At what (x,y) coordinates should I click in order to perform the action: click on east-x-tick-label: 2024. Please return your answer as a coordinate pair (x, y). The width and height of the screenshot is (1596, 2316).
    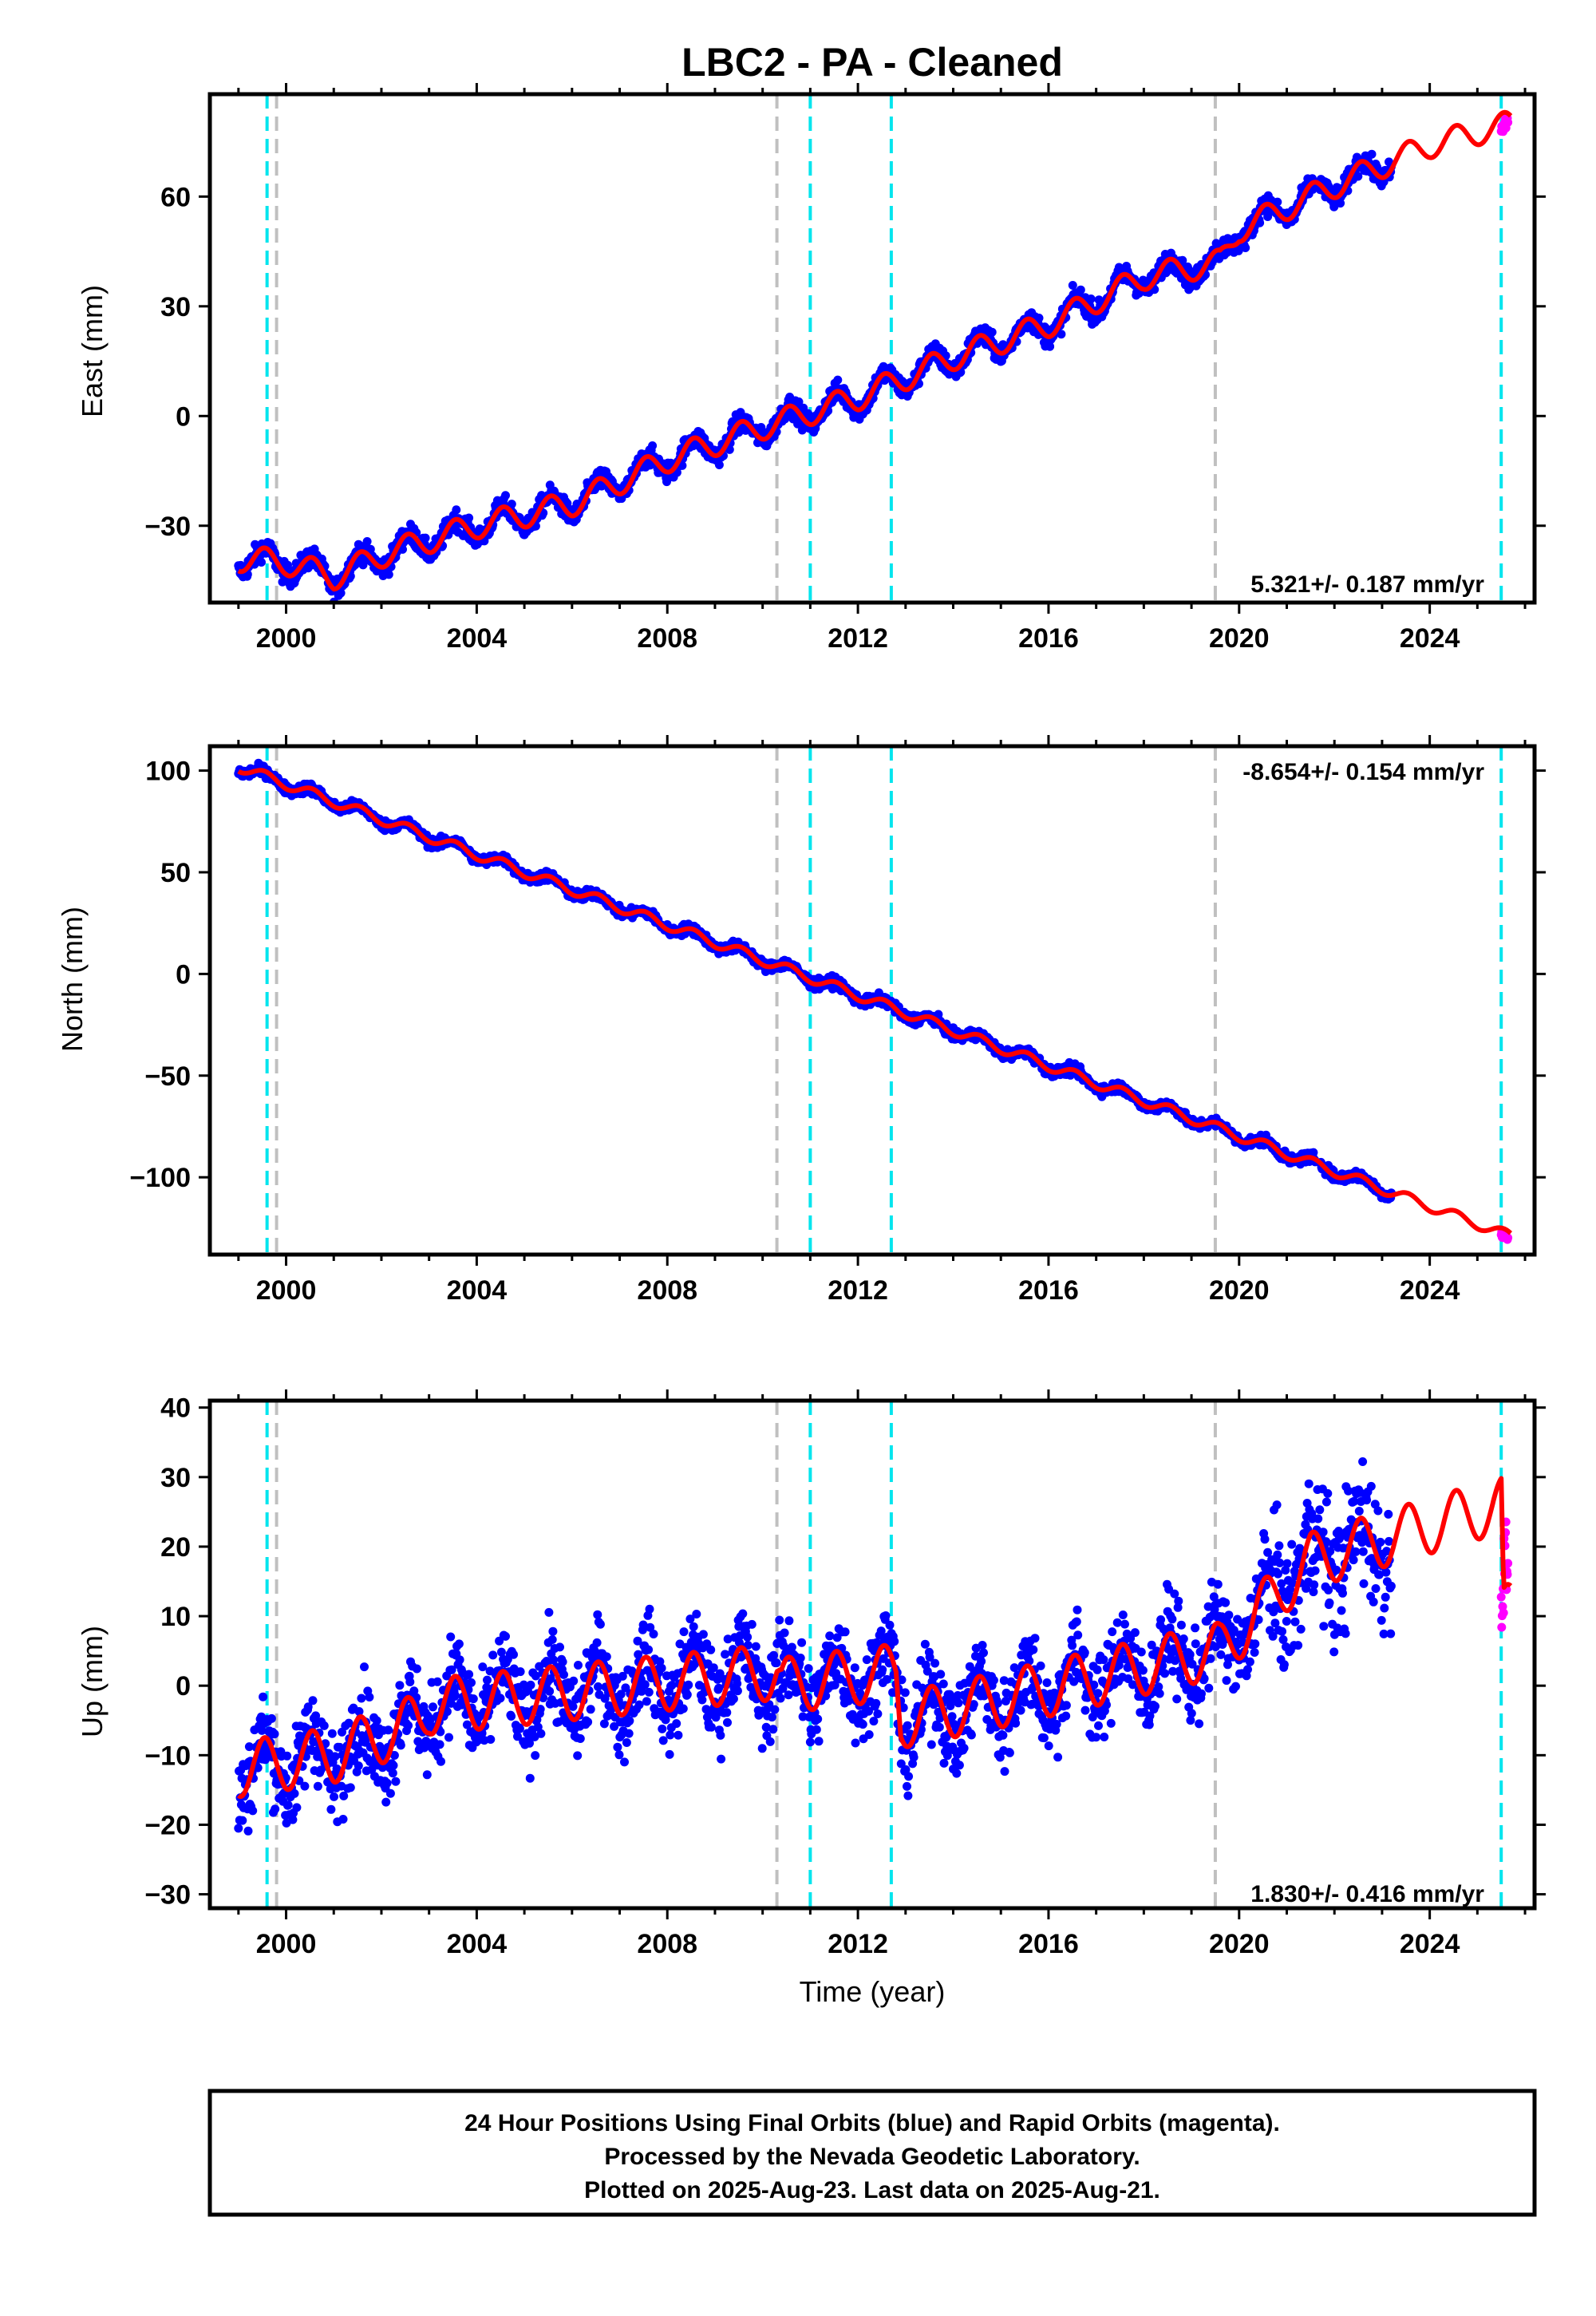
    Looking at the image, I should click on (1430, 638).